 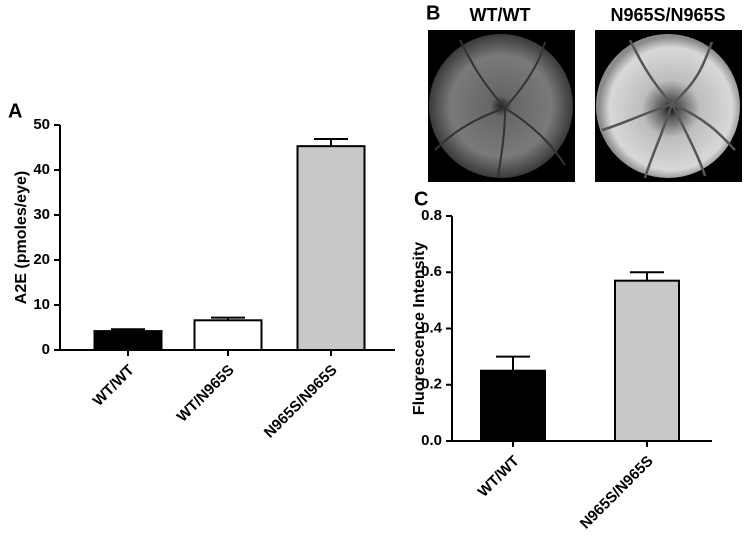 What do you see at coordinates (432, 327) in the screenshot?
I see `y-tick-label: 0.4` at bounding box center [432, 327].